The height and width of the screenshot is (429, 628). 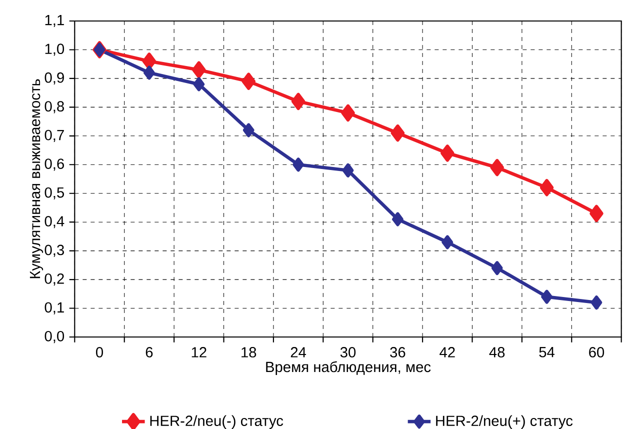 I want to click on y-tick-label: 1,1, so click(x=54, y=21).